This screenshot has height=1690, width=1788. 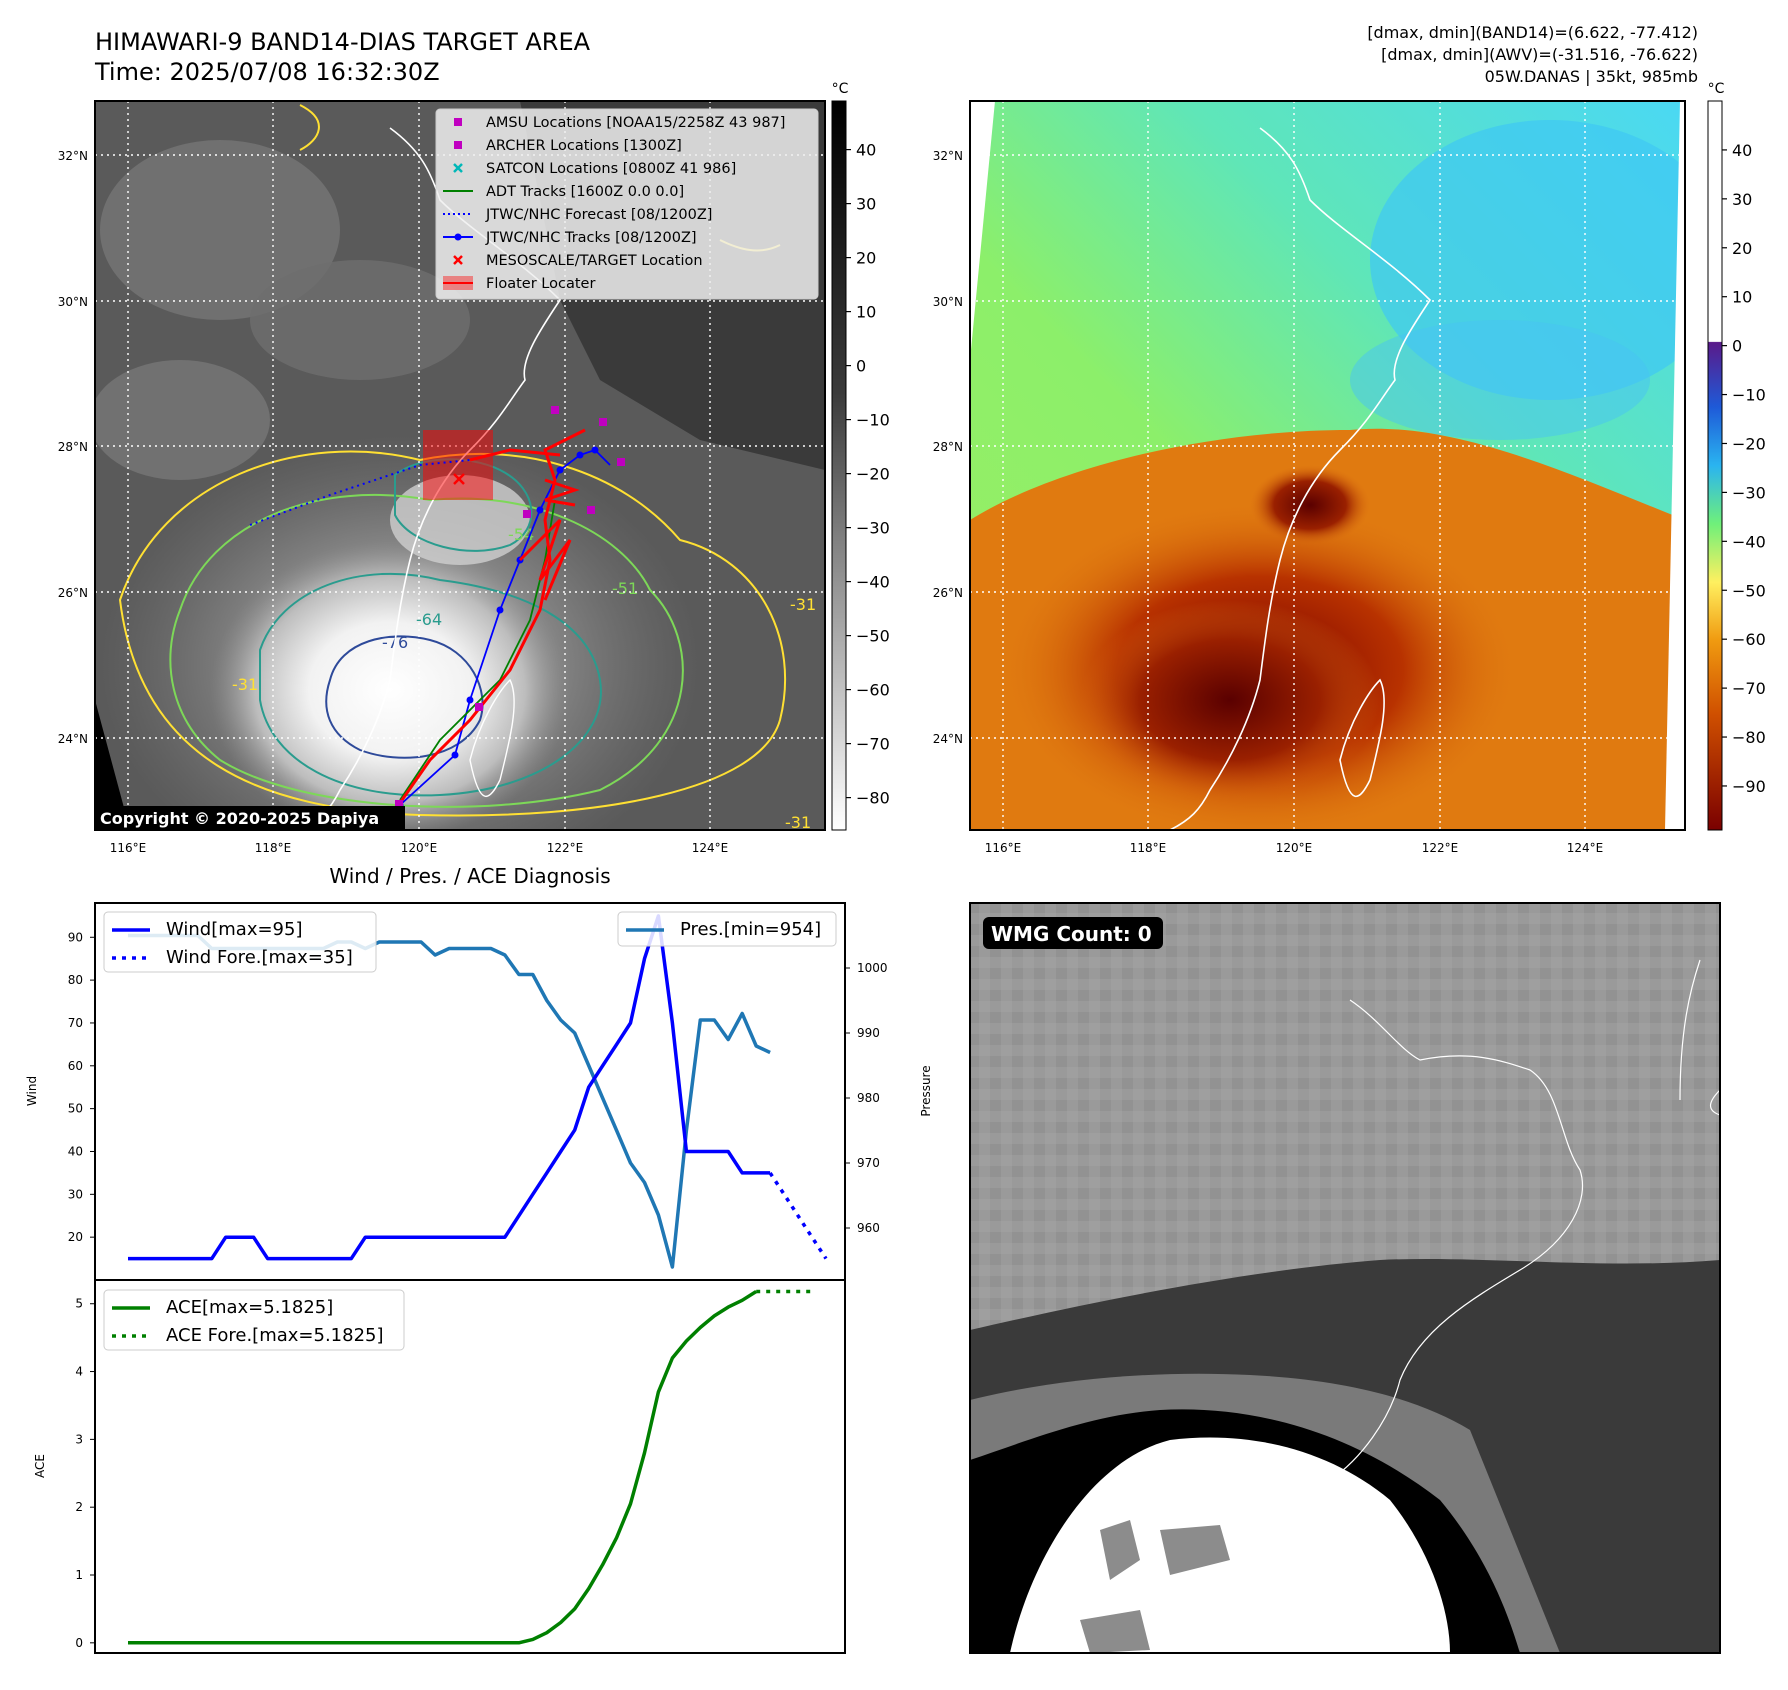 I want to click on colorbar-tick-label: −40, so click(x=873, y=582).